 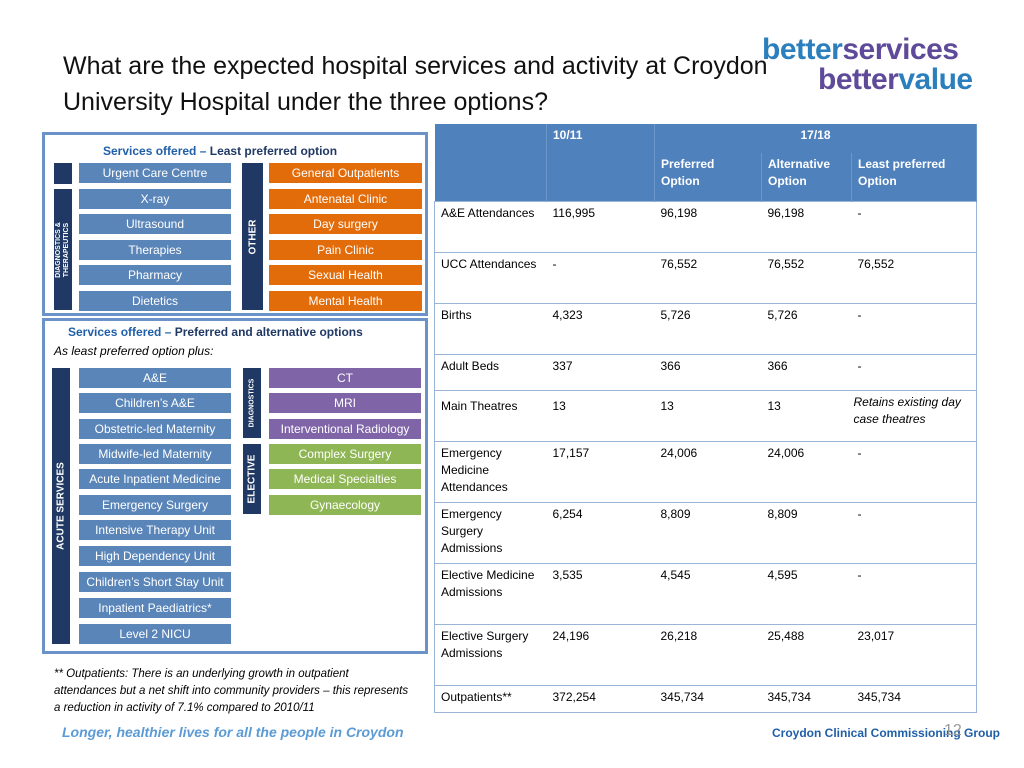 What do you see at coordinates (121, 332) in the screenshot?
I see `panel2-heading-prefix: Services offered –` at bounding box center [121, 332].